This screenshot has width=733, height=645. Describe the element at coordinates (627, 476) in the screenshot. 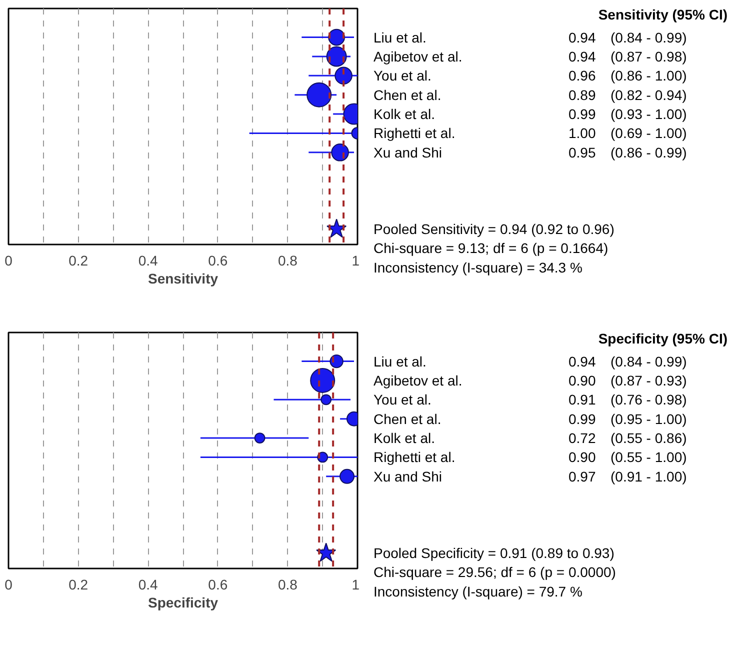

I see `data-label: 0.97 (0.91 - 1.00)` at that location.